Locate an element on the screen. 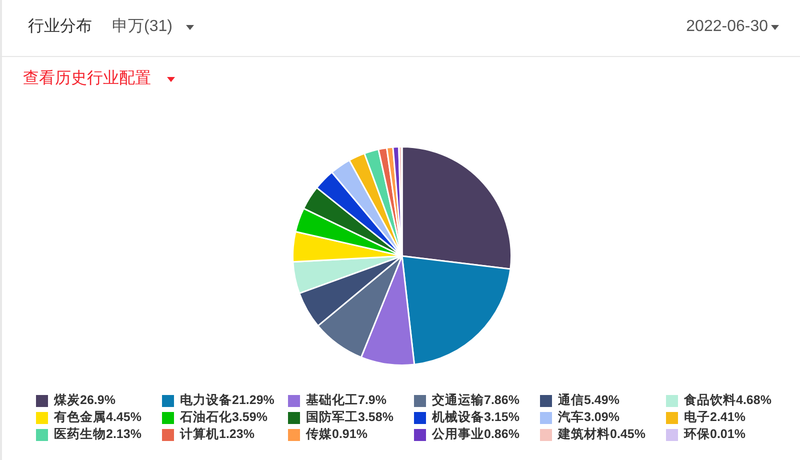 The width and height of the screenshot is (800, 460). text: 申万(31) is located at coordinates (142, 27).